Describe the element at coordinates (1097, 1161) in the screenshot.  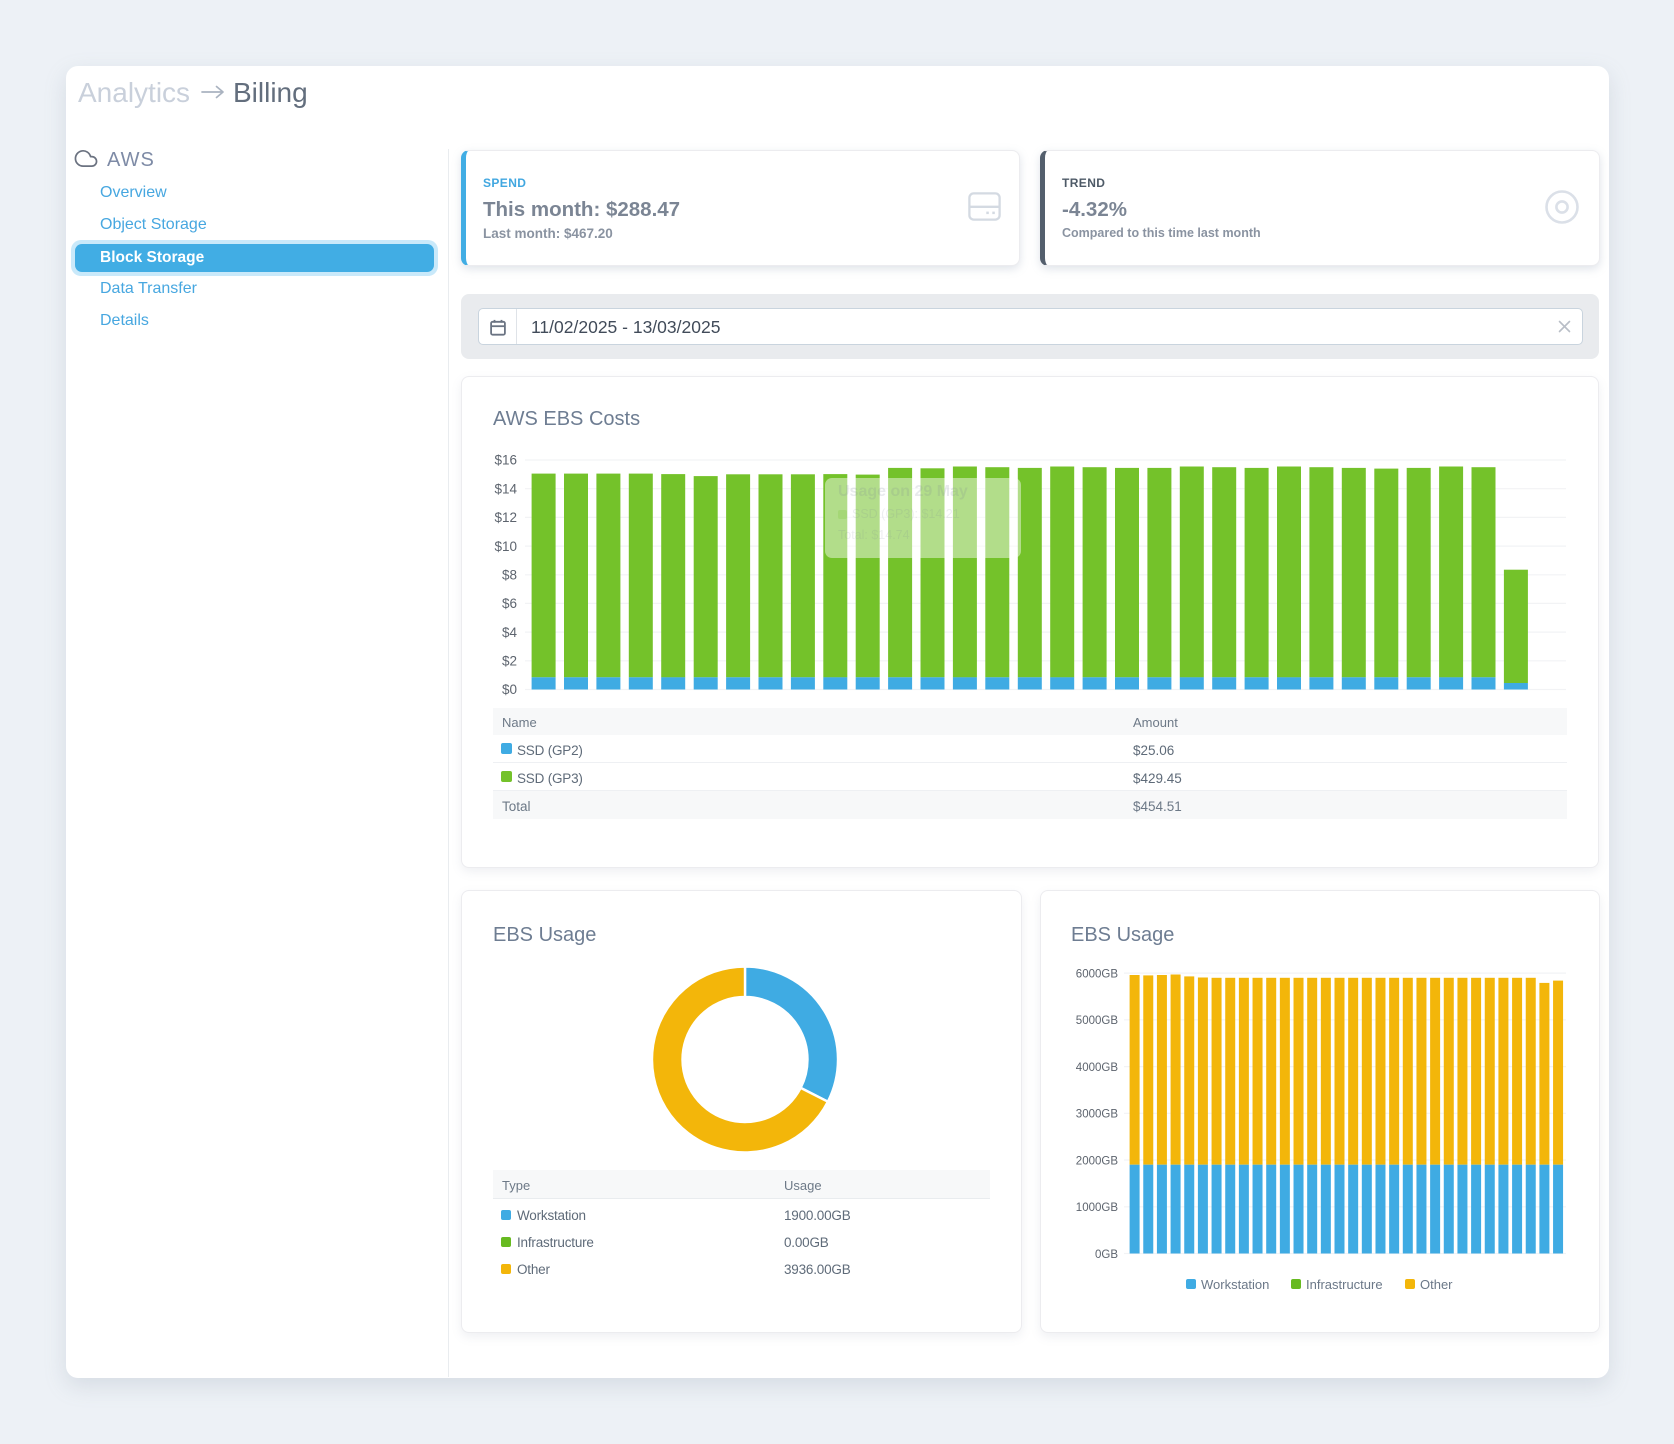
I see `svg-text: 2000GB` at that location.